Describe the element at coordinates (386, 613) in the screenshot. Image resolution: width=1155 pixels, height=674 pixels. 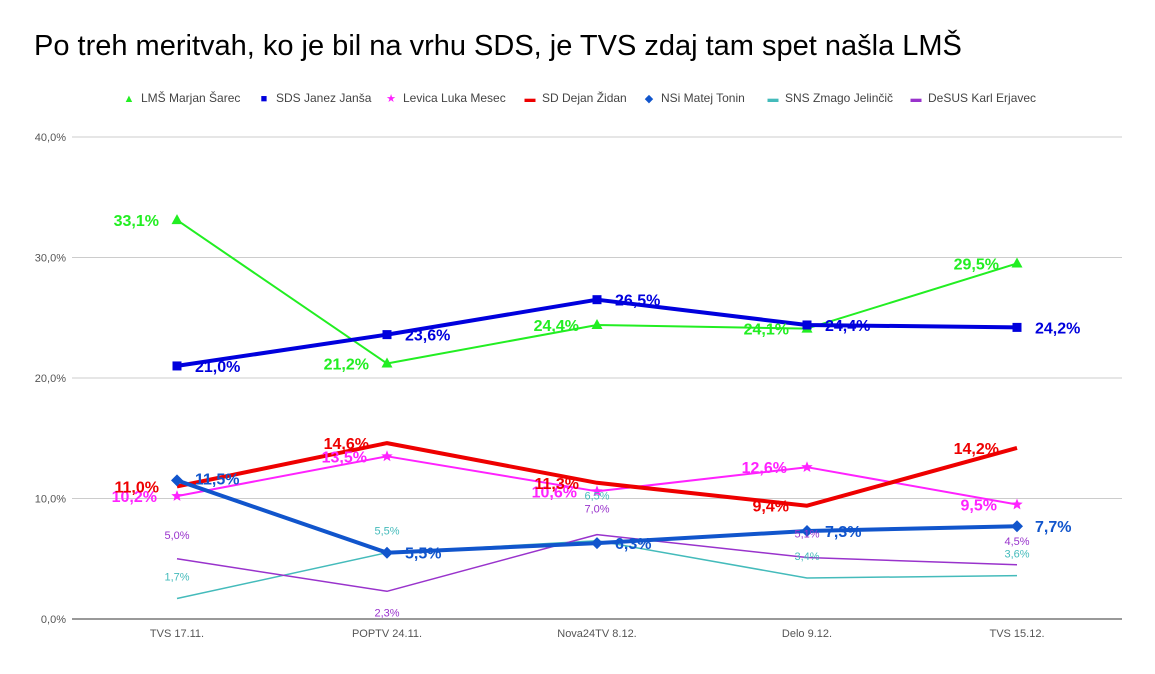
I see `data-label: 2,3%` at that location.